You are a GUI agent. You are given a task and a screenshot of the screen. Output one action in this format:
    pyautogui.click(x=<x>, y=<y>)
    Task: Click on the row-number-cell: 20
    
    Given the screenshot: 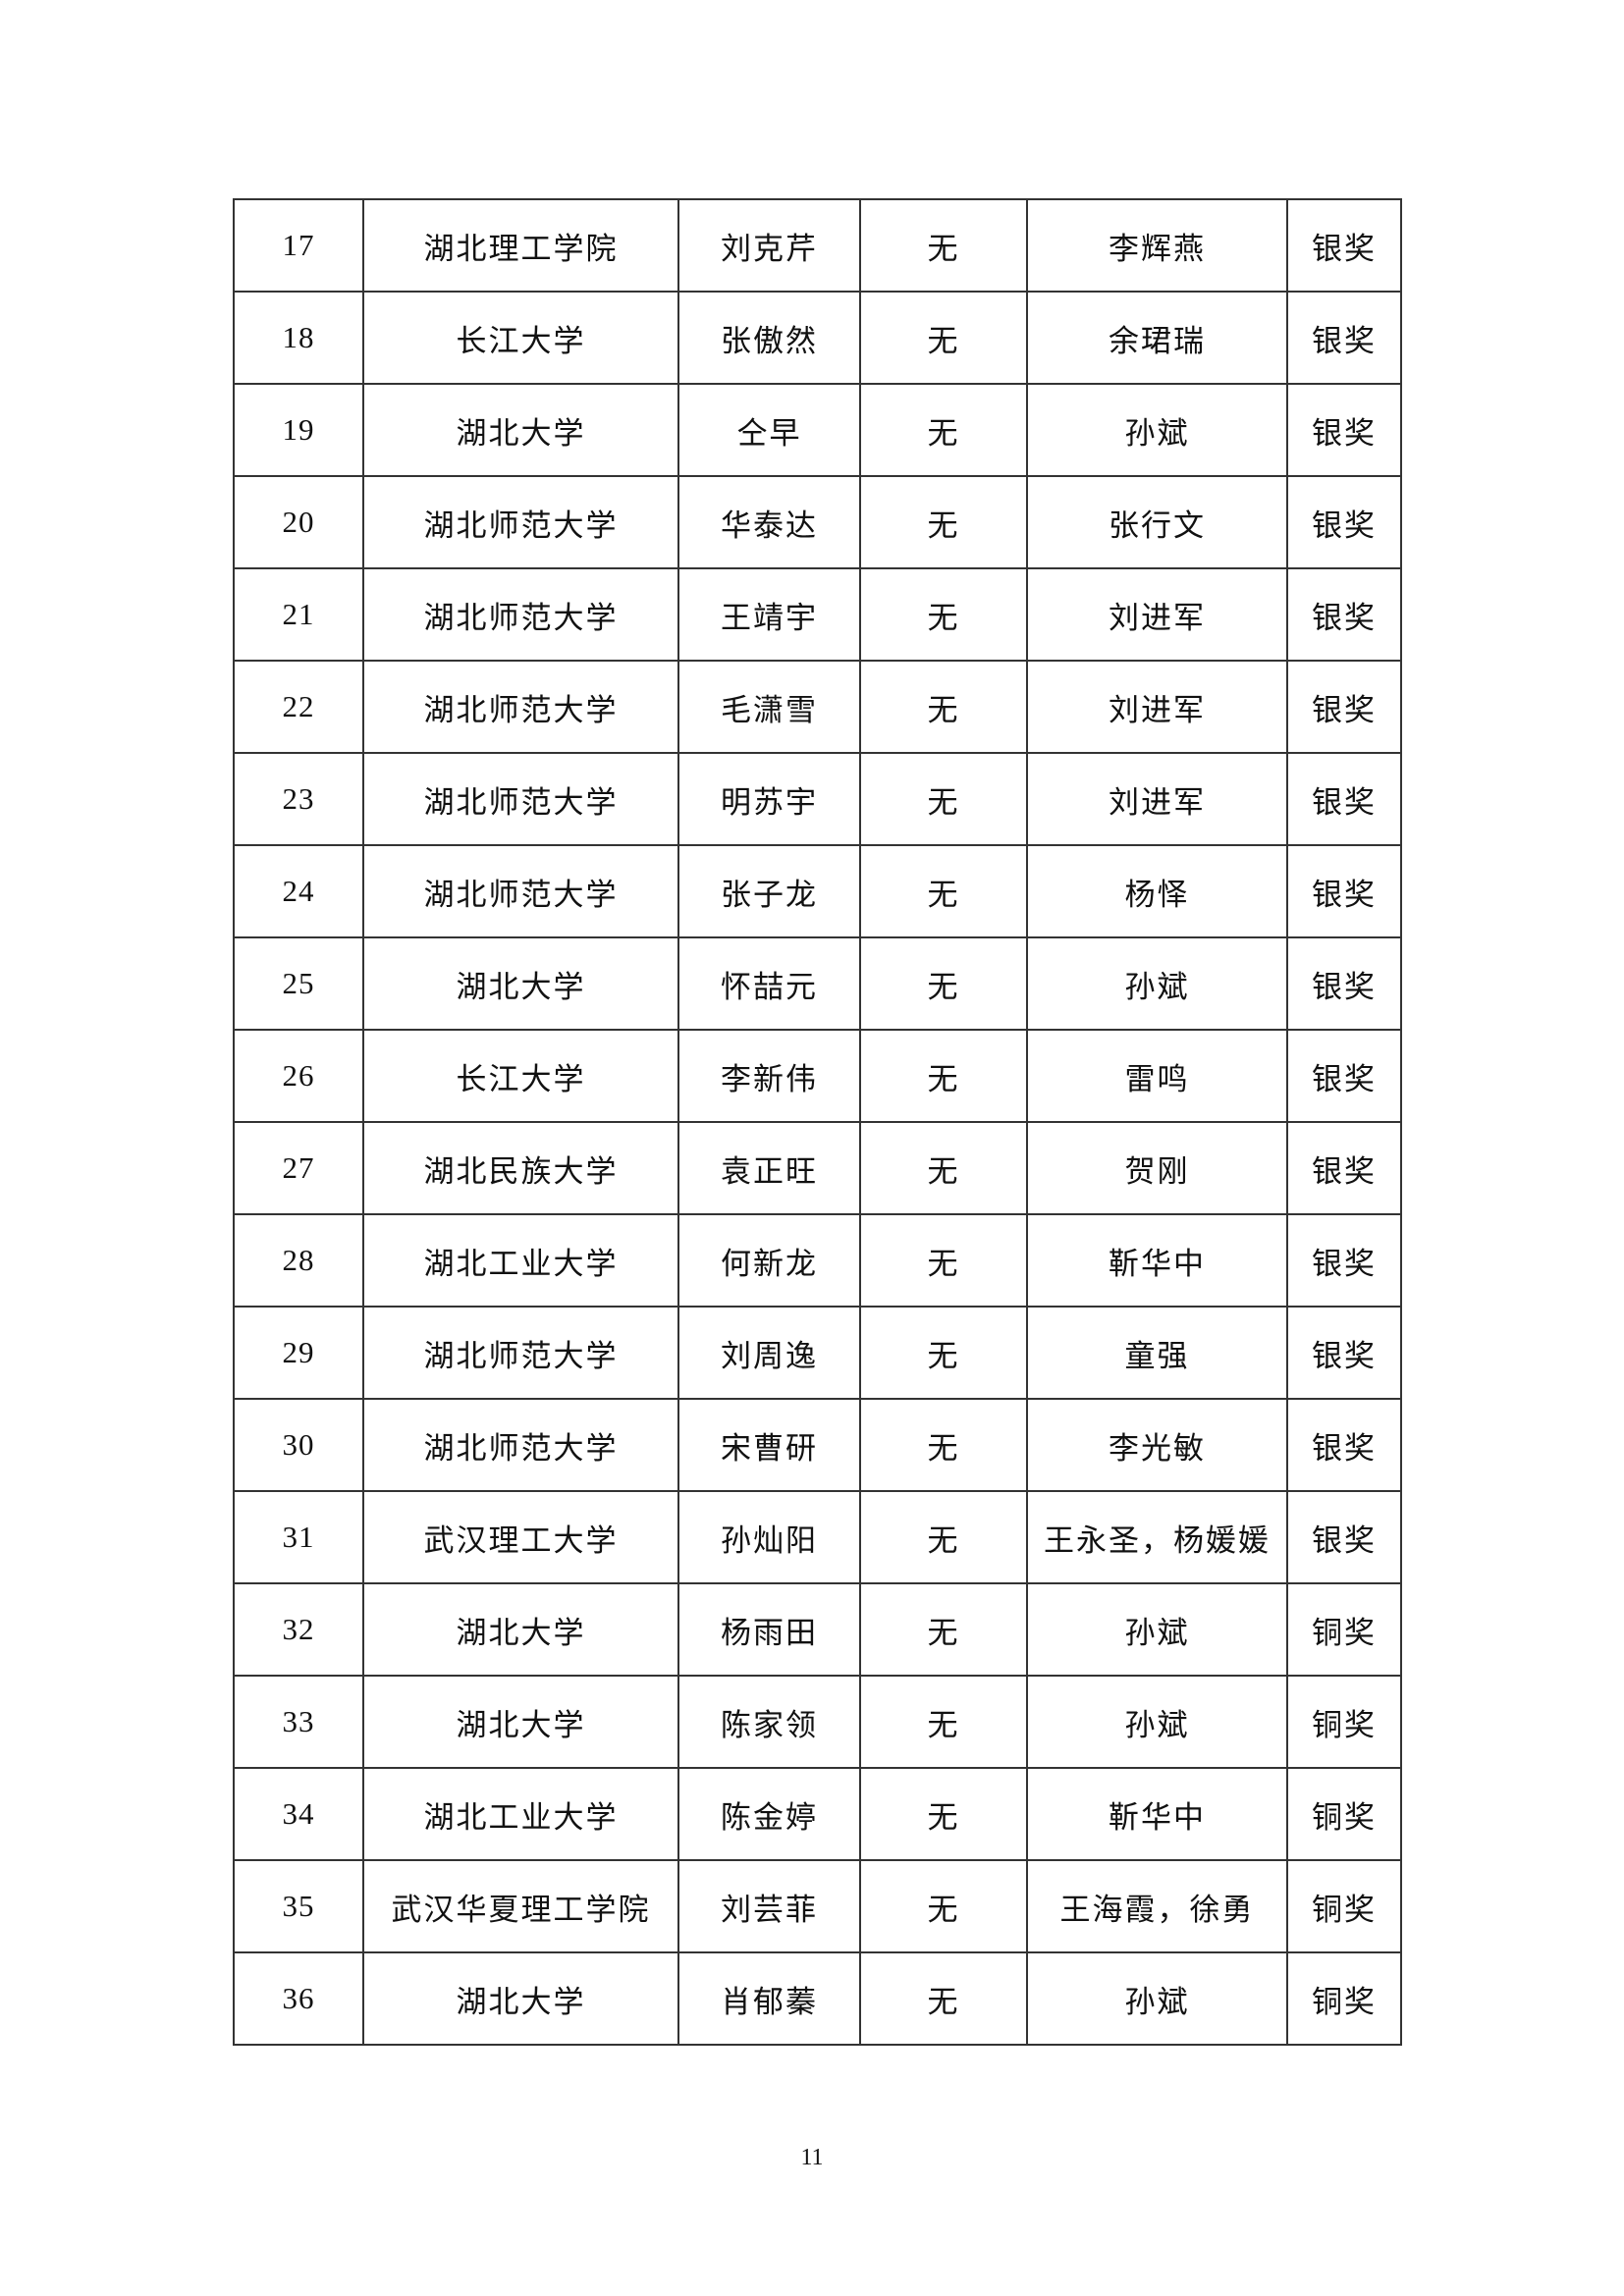 What is the action you would take?
    pyautogui.click(x=298, y=522)
    